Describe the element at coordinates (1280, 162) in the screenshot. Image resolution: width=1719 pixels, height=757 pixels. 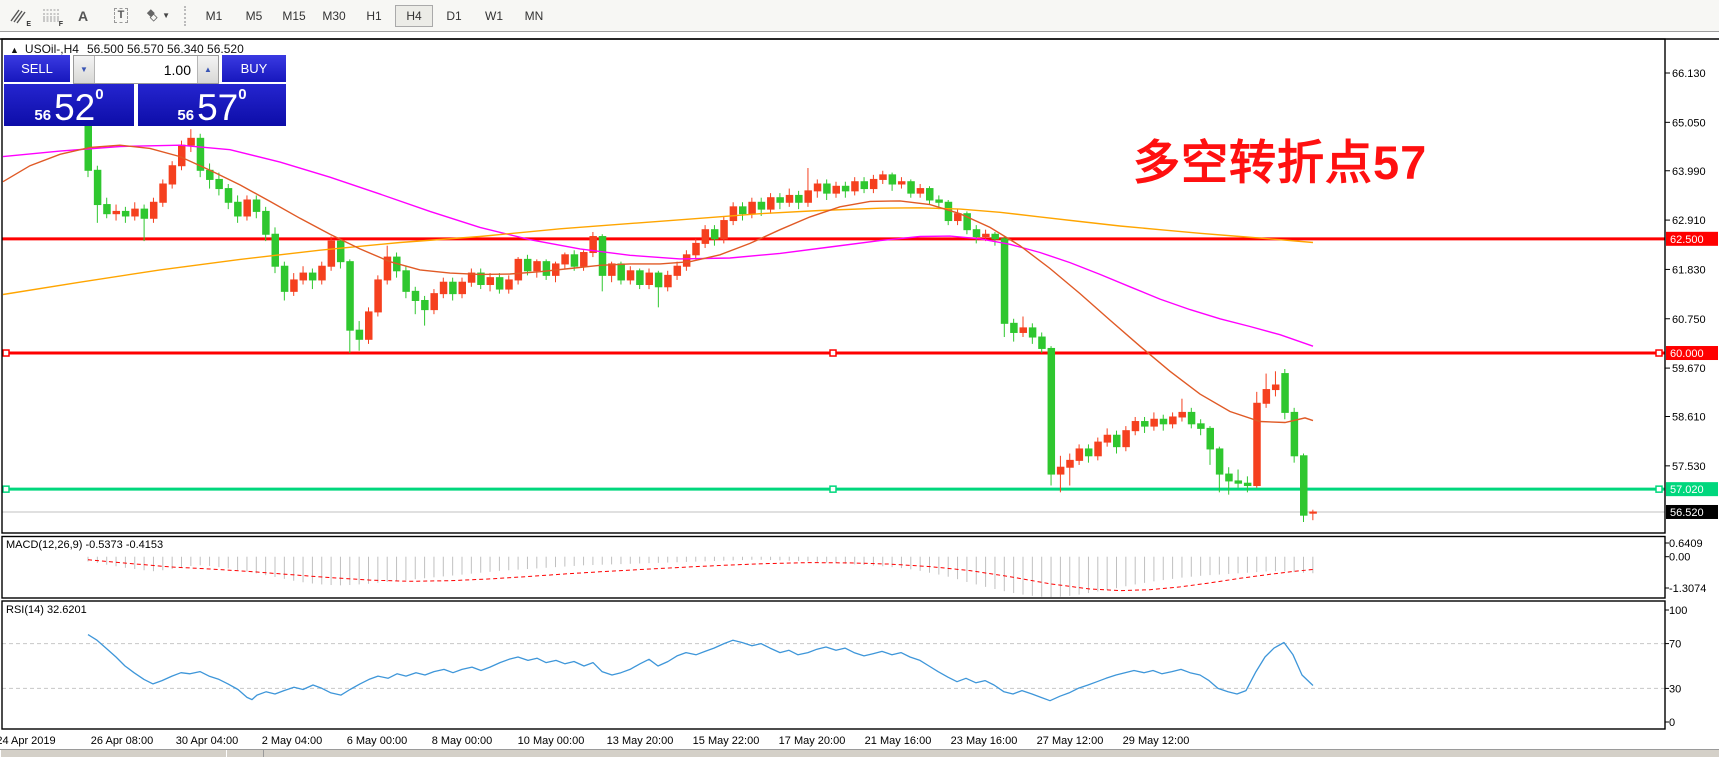
I see `chart-annotation-text: 多空转折点57` at that location.